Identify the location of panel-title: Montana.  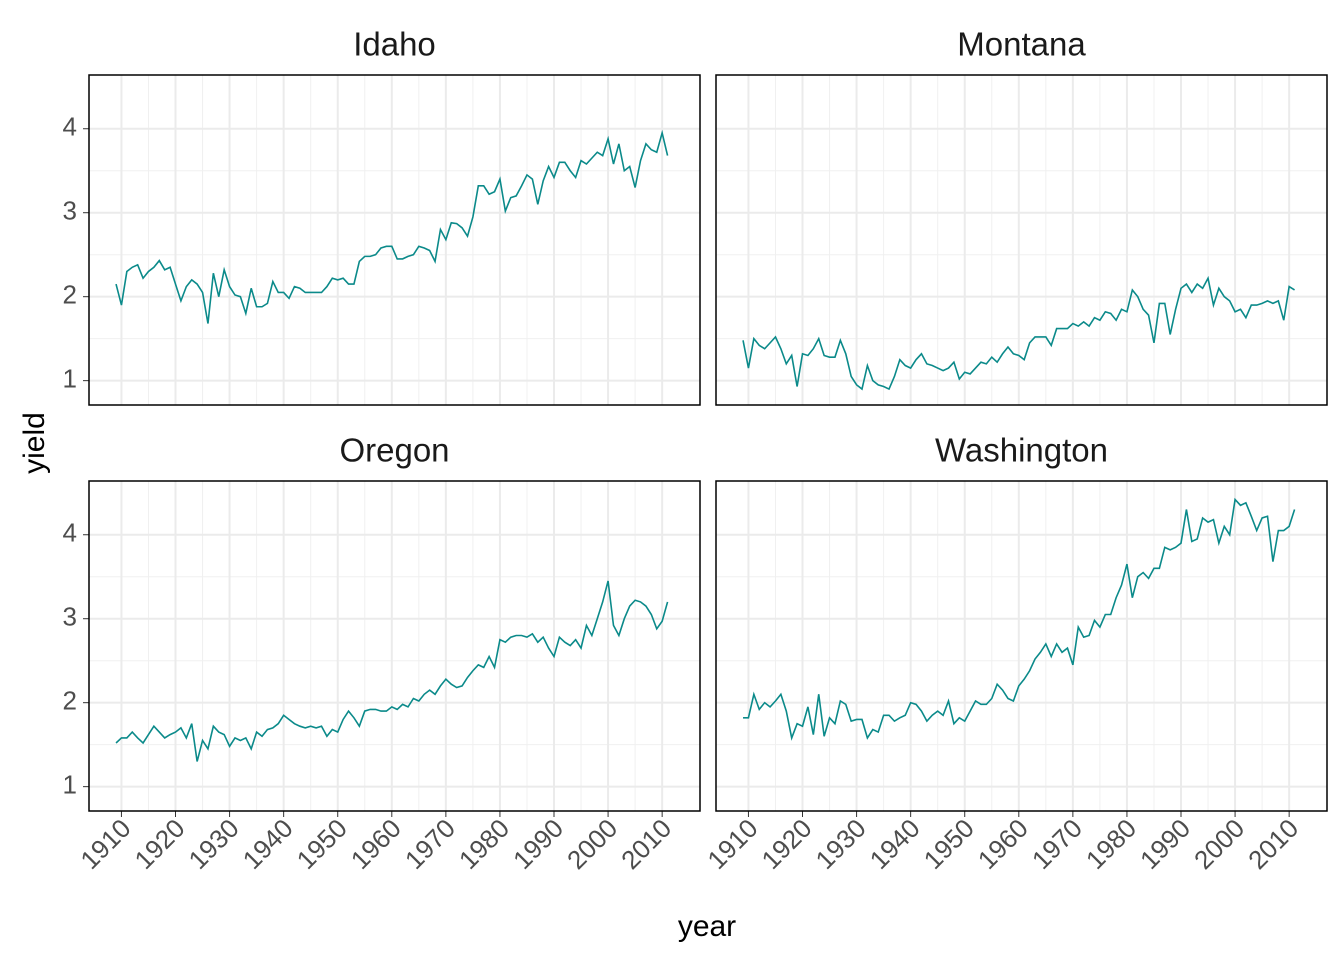
(1021, 44).